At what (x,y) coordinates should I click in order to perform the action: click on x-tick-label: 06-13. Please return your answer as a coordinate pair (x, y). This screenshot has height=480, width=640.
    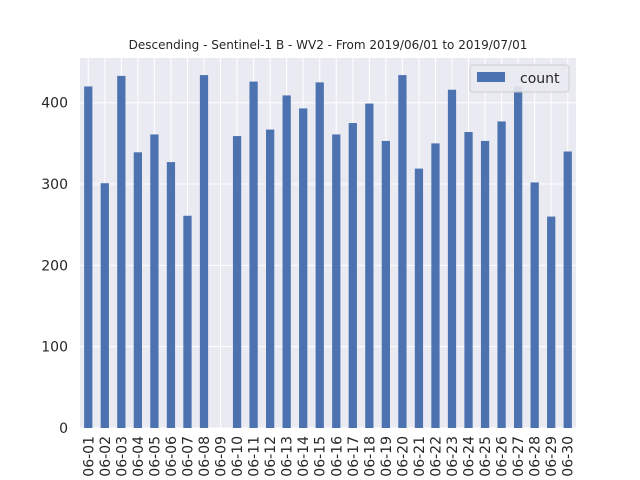
    Looking at the image, I should click on (288, 456).